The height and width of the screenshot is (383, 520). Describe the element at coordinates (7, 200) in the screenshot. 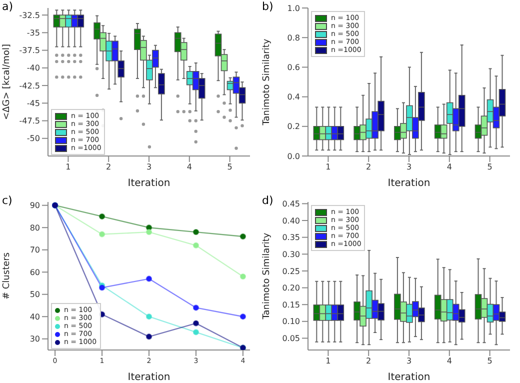

I see `chart-title: c)` at that location.